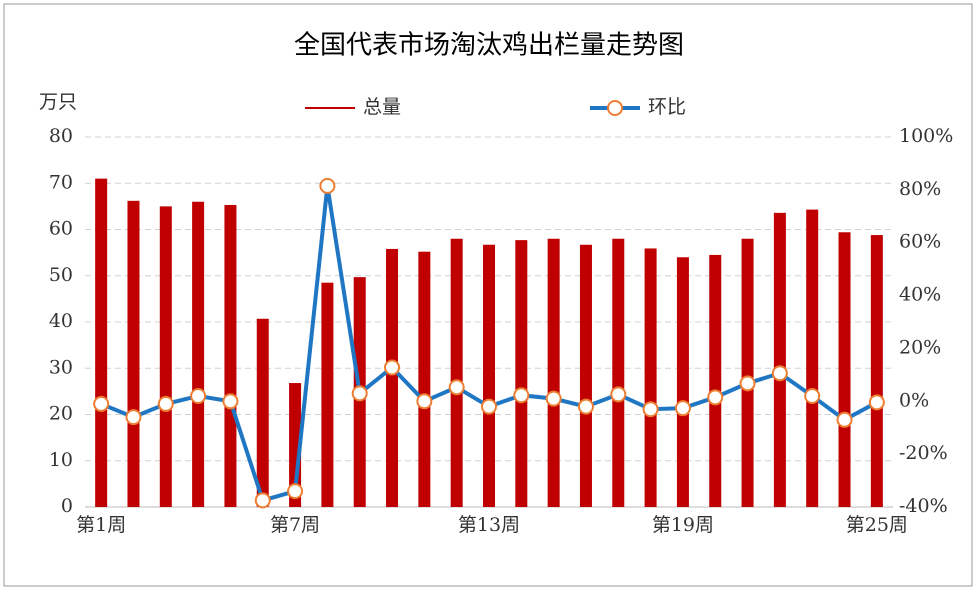 The width and height of the screenshot is (978, 596). What do you see at coordinates (67, 506) in the screenshot?
I see `y-tick-label: 0` at bounding box center [67, 506].